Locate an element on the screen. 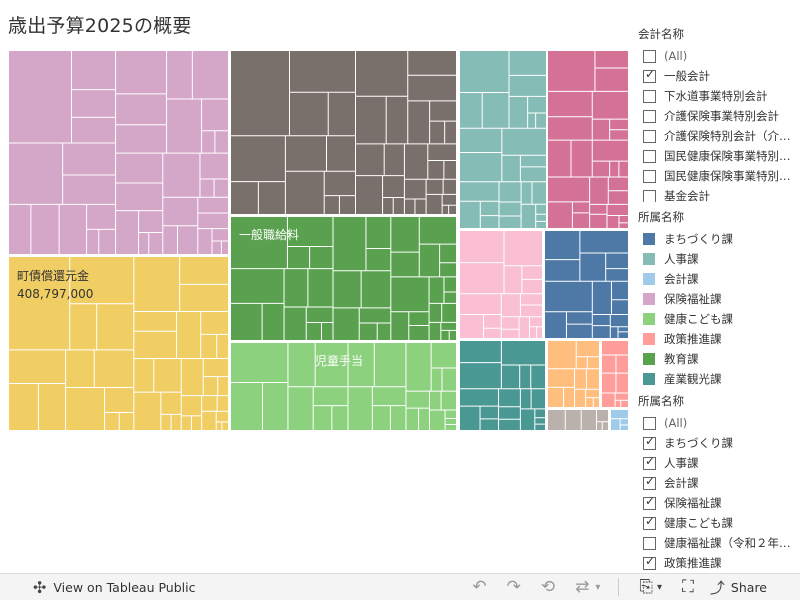 Image resolution: width=800 pixels, height=600 pixels. legend-item-label: 教育課 is located at coordinates (681, 359).